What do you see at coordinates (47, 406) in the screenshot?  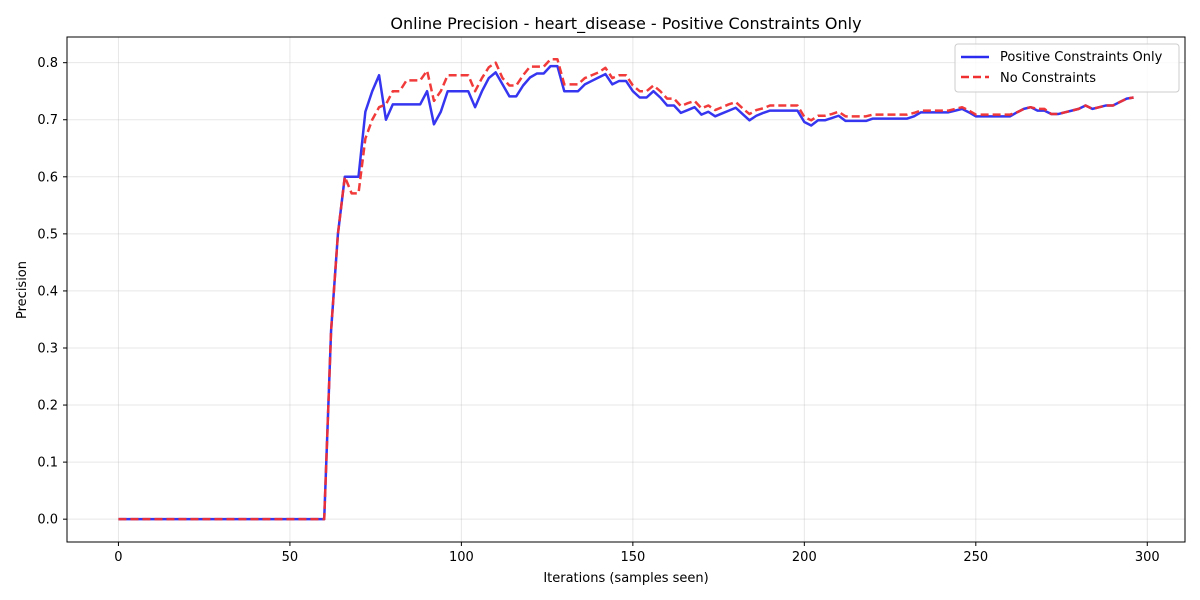 I see `y-tick-label: 0.2` at bounding box center [47, 406].